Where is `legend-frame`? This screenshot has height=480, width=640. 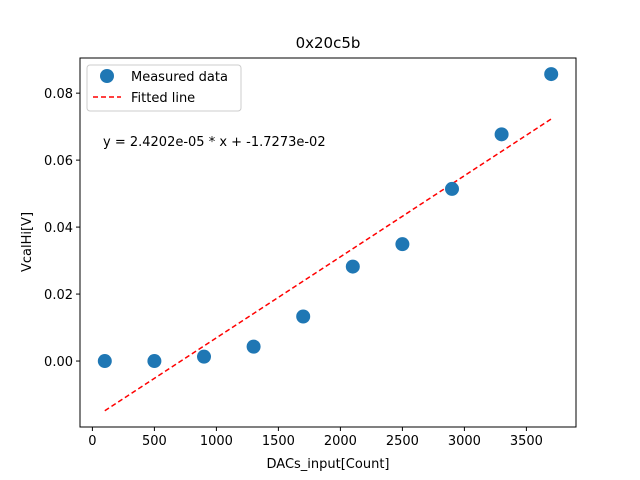 legend-frame is located at coordinates (164, 88).